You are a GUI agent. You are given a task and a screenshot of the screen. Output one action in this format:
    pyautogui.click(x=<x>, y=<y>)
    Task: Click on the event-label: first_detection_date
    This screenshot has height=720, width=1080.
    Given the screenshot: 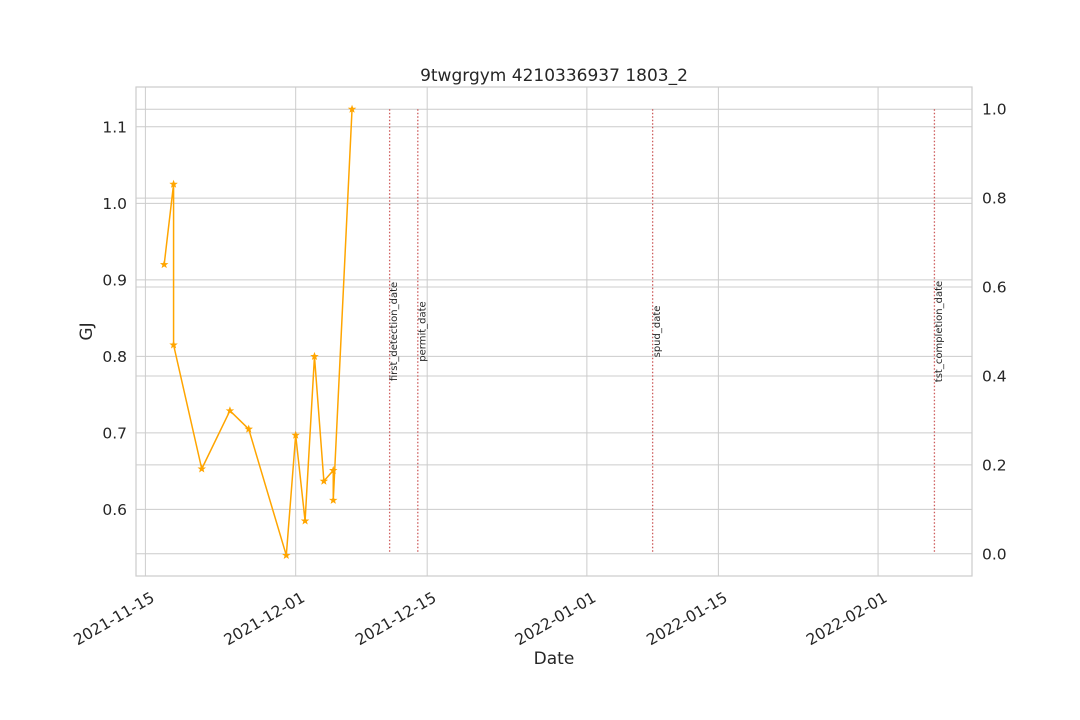 What is the action you would take?
    pyautogui.click(x=394, y=331)
    